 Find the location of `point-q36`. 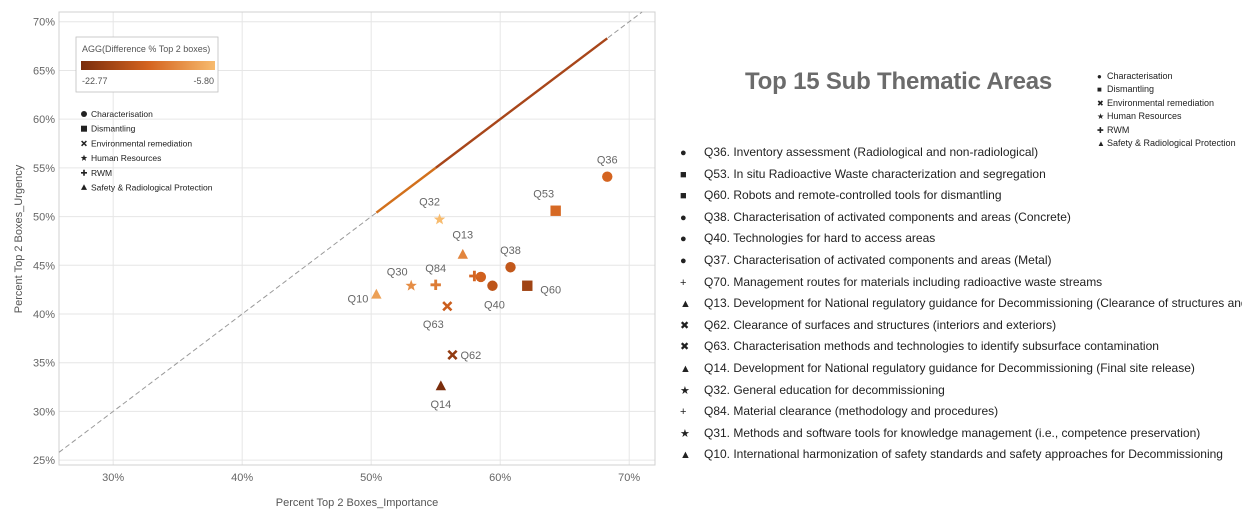

point-q36 is located at coordinates (607, 176).